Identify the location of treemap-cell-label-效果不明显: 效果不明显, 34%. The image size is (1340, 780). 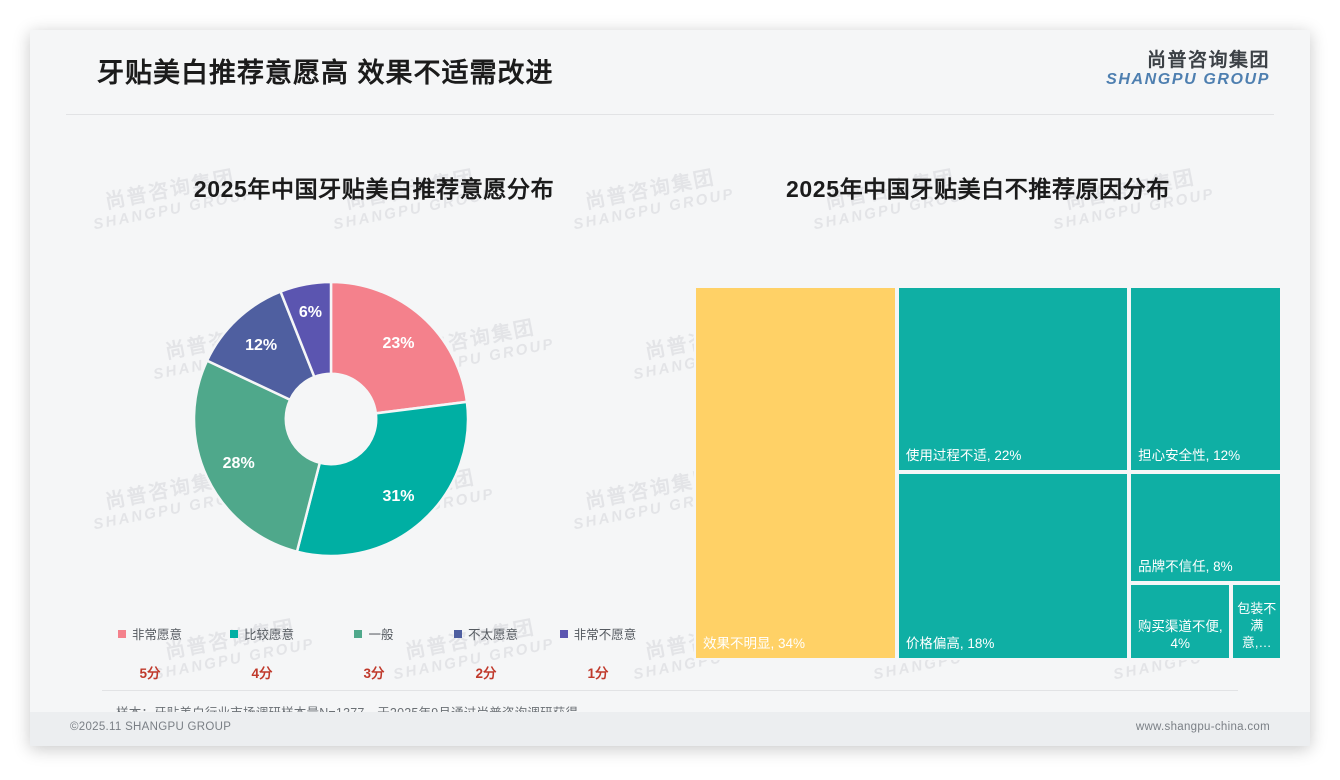
(754, 644).